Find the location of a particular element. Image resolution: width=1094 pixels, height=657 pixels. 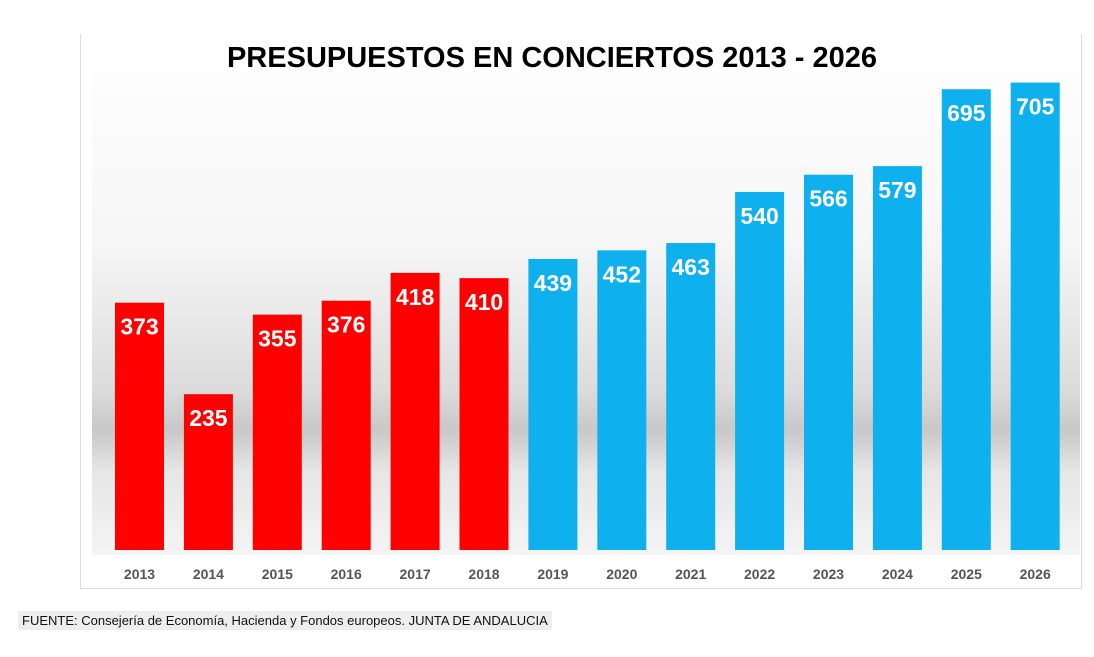

data-label-2025: 695 is located at coordinates (966, 113).